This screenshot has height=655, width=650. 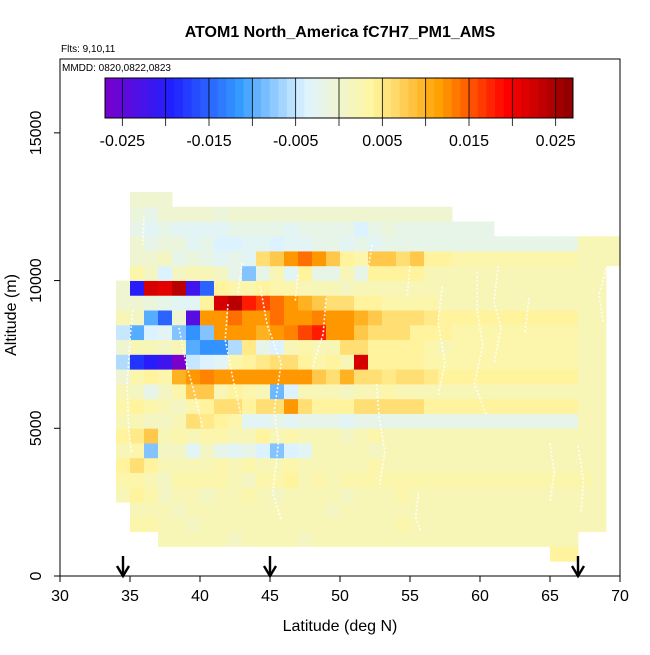 I want to click on y-tick-label: 5000, so click(x=36, y=428).